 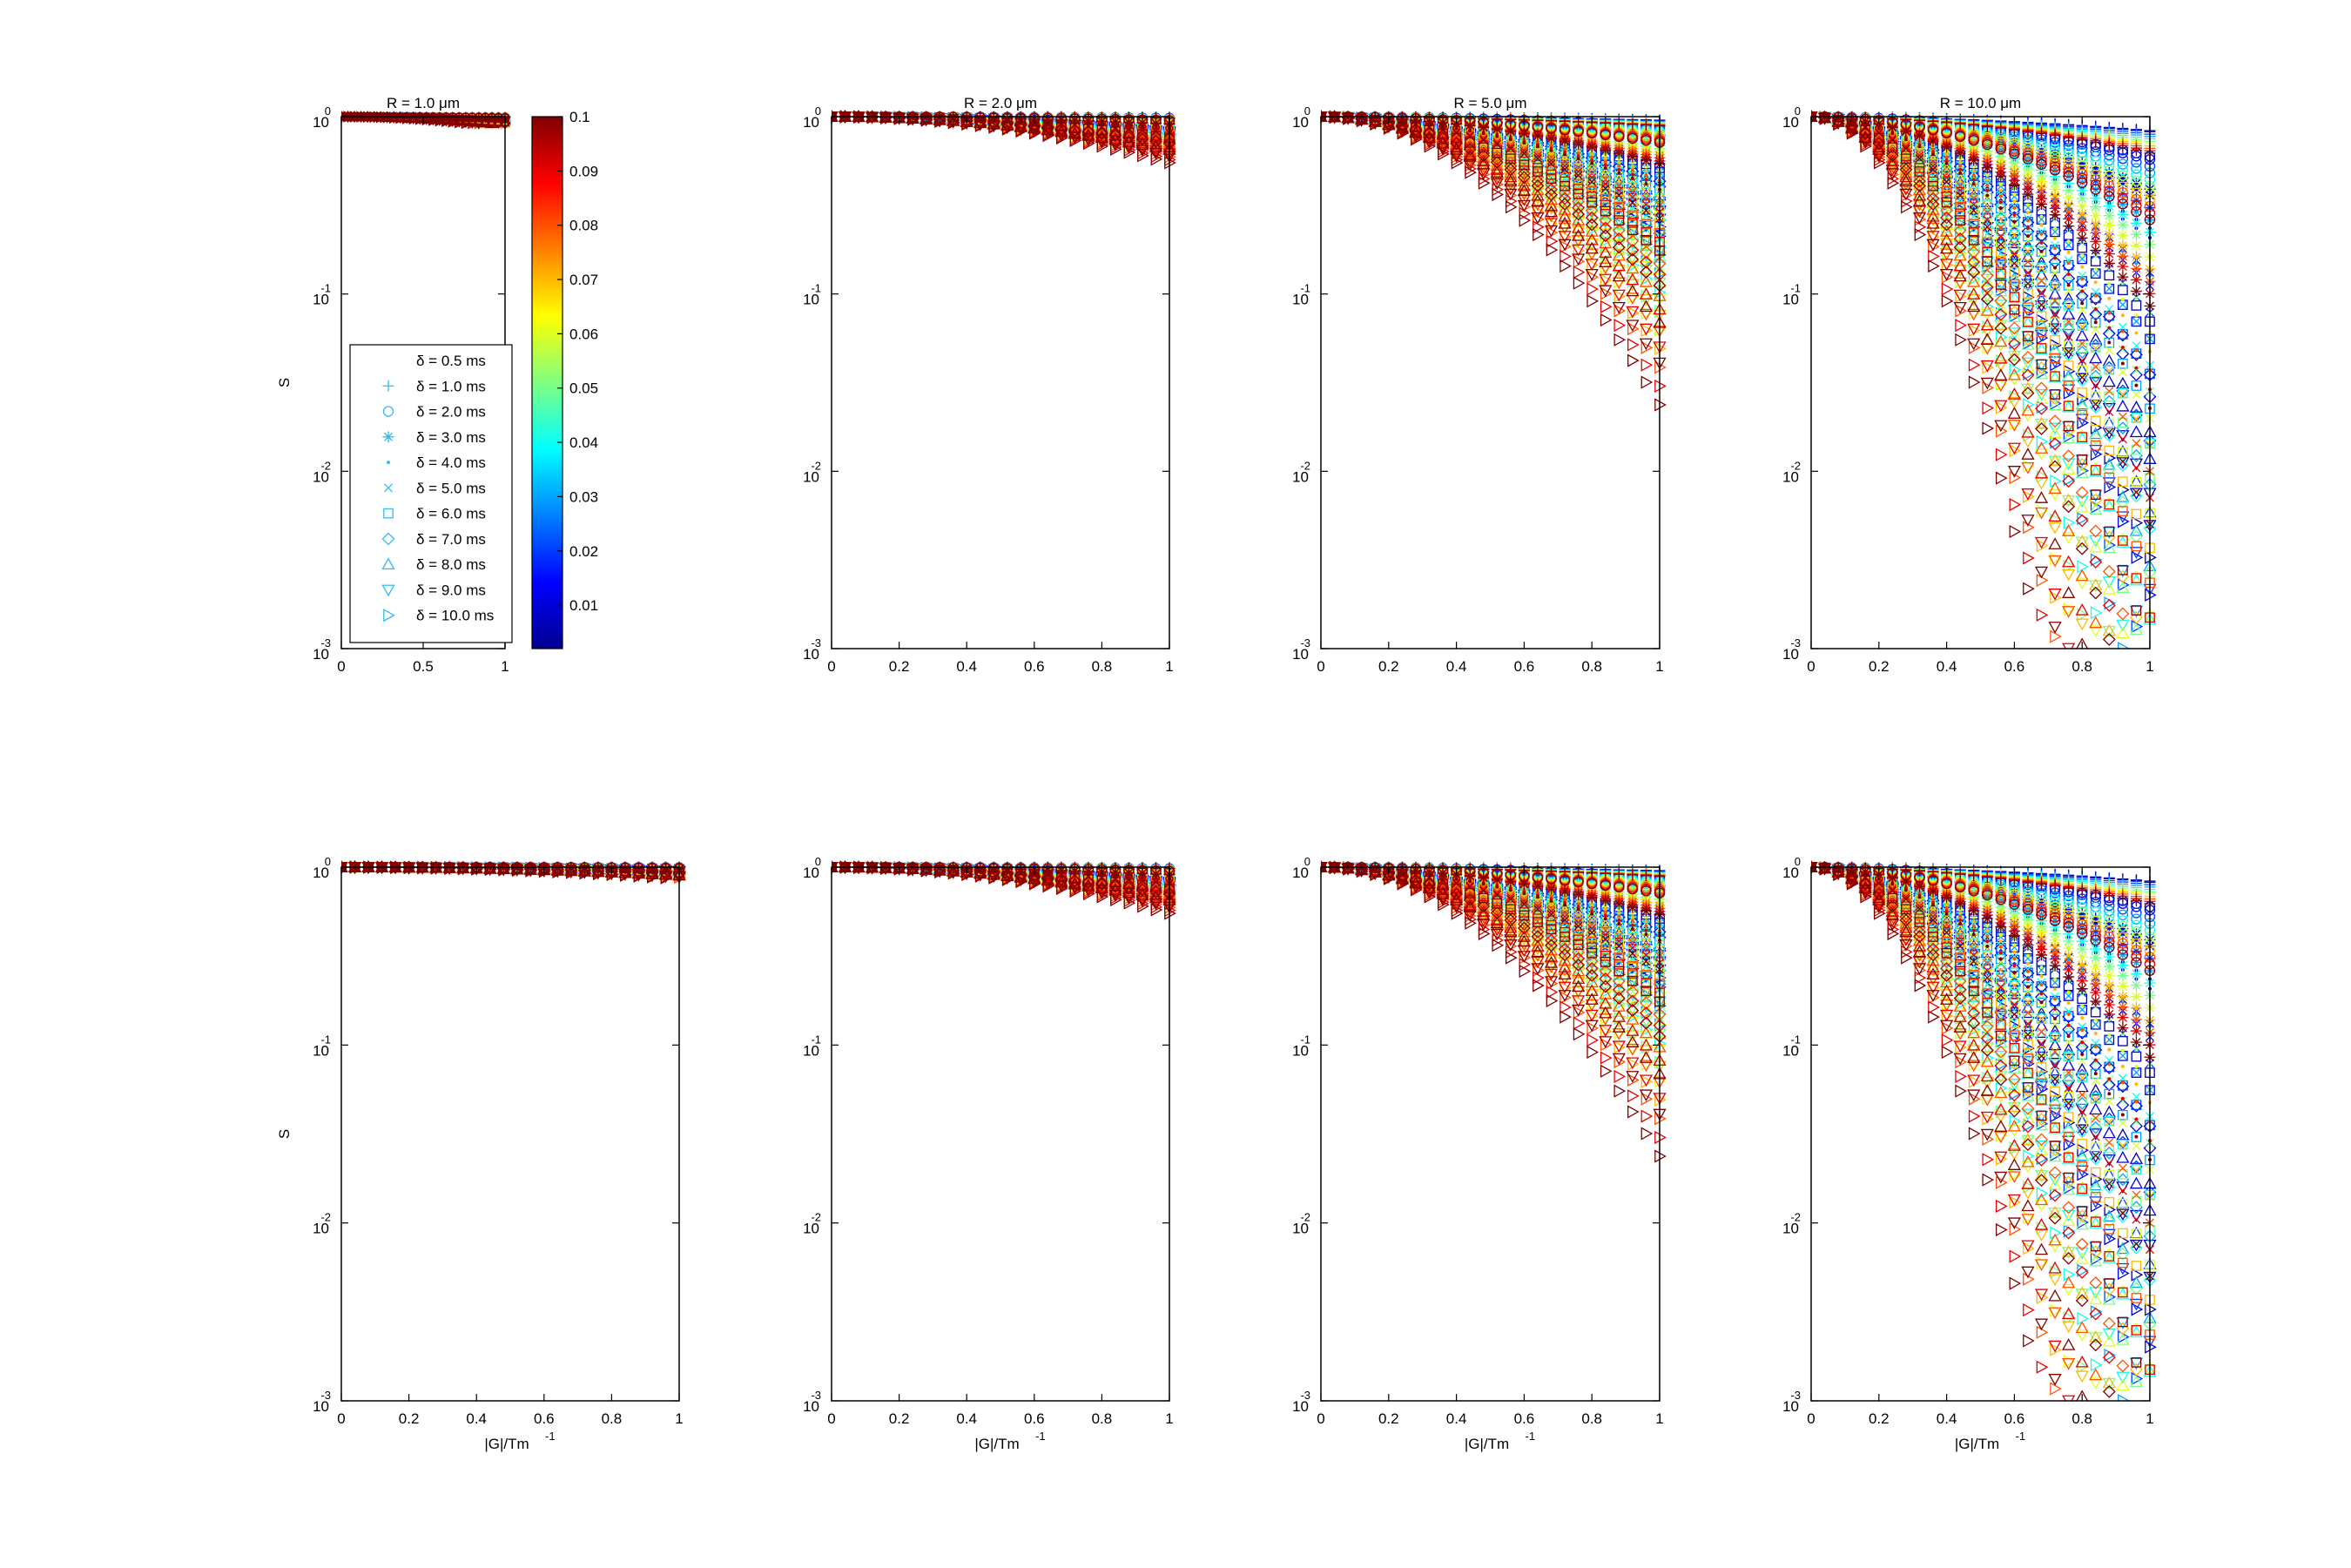 What do you see at coordinates (328, 111) in the screenshot?
I see `y-tick-exponent: 0` at bounding box center [328, 111].